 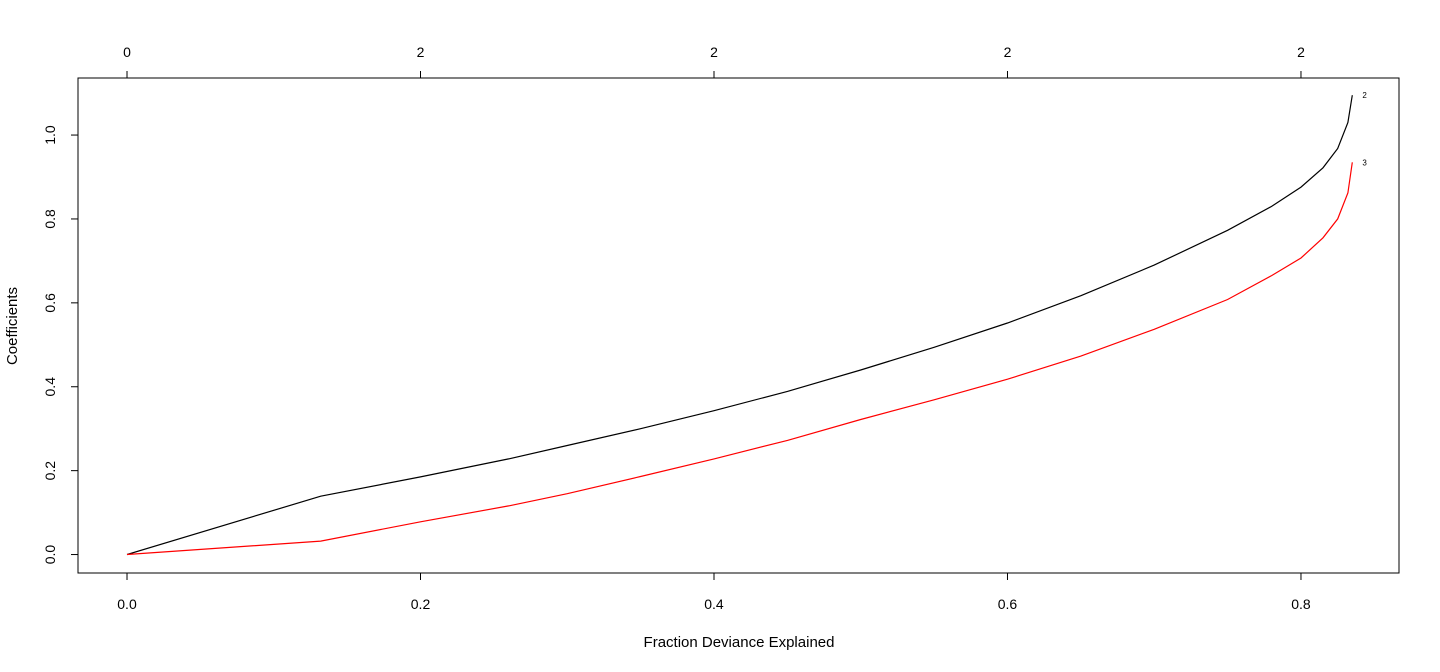 I want to click on curve-end-label: 2, so click(x=1364, y=95).